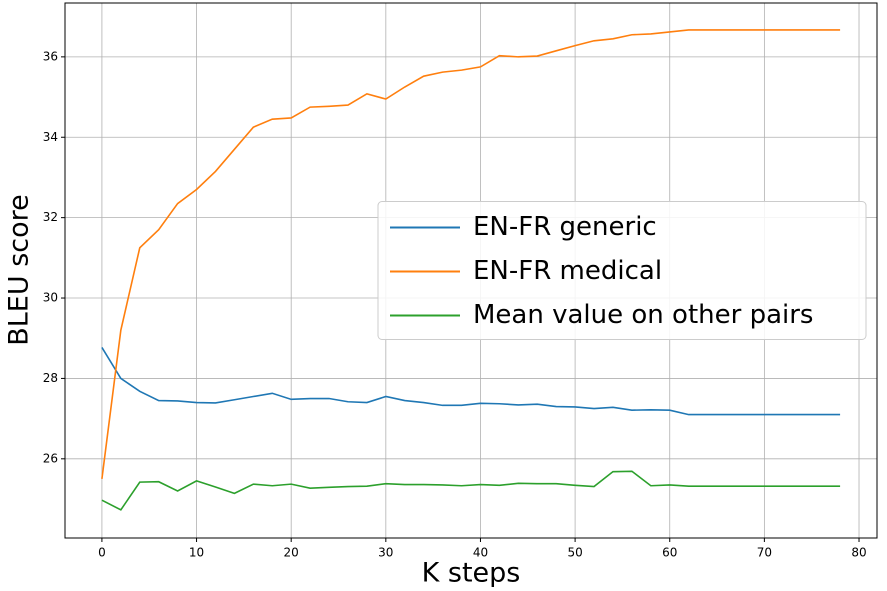 Image resolution: width=887 pixels, height=591 pixels. I want to click on y-tick-label: 34, so click(50, 137).